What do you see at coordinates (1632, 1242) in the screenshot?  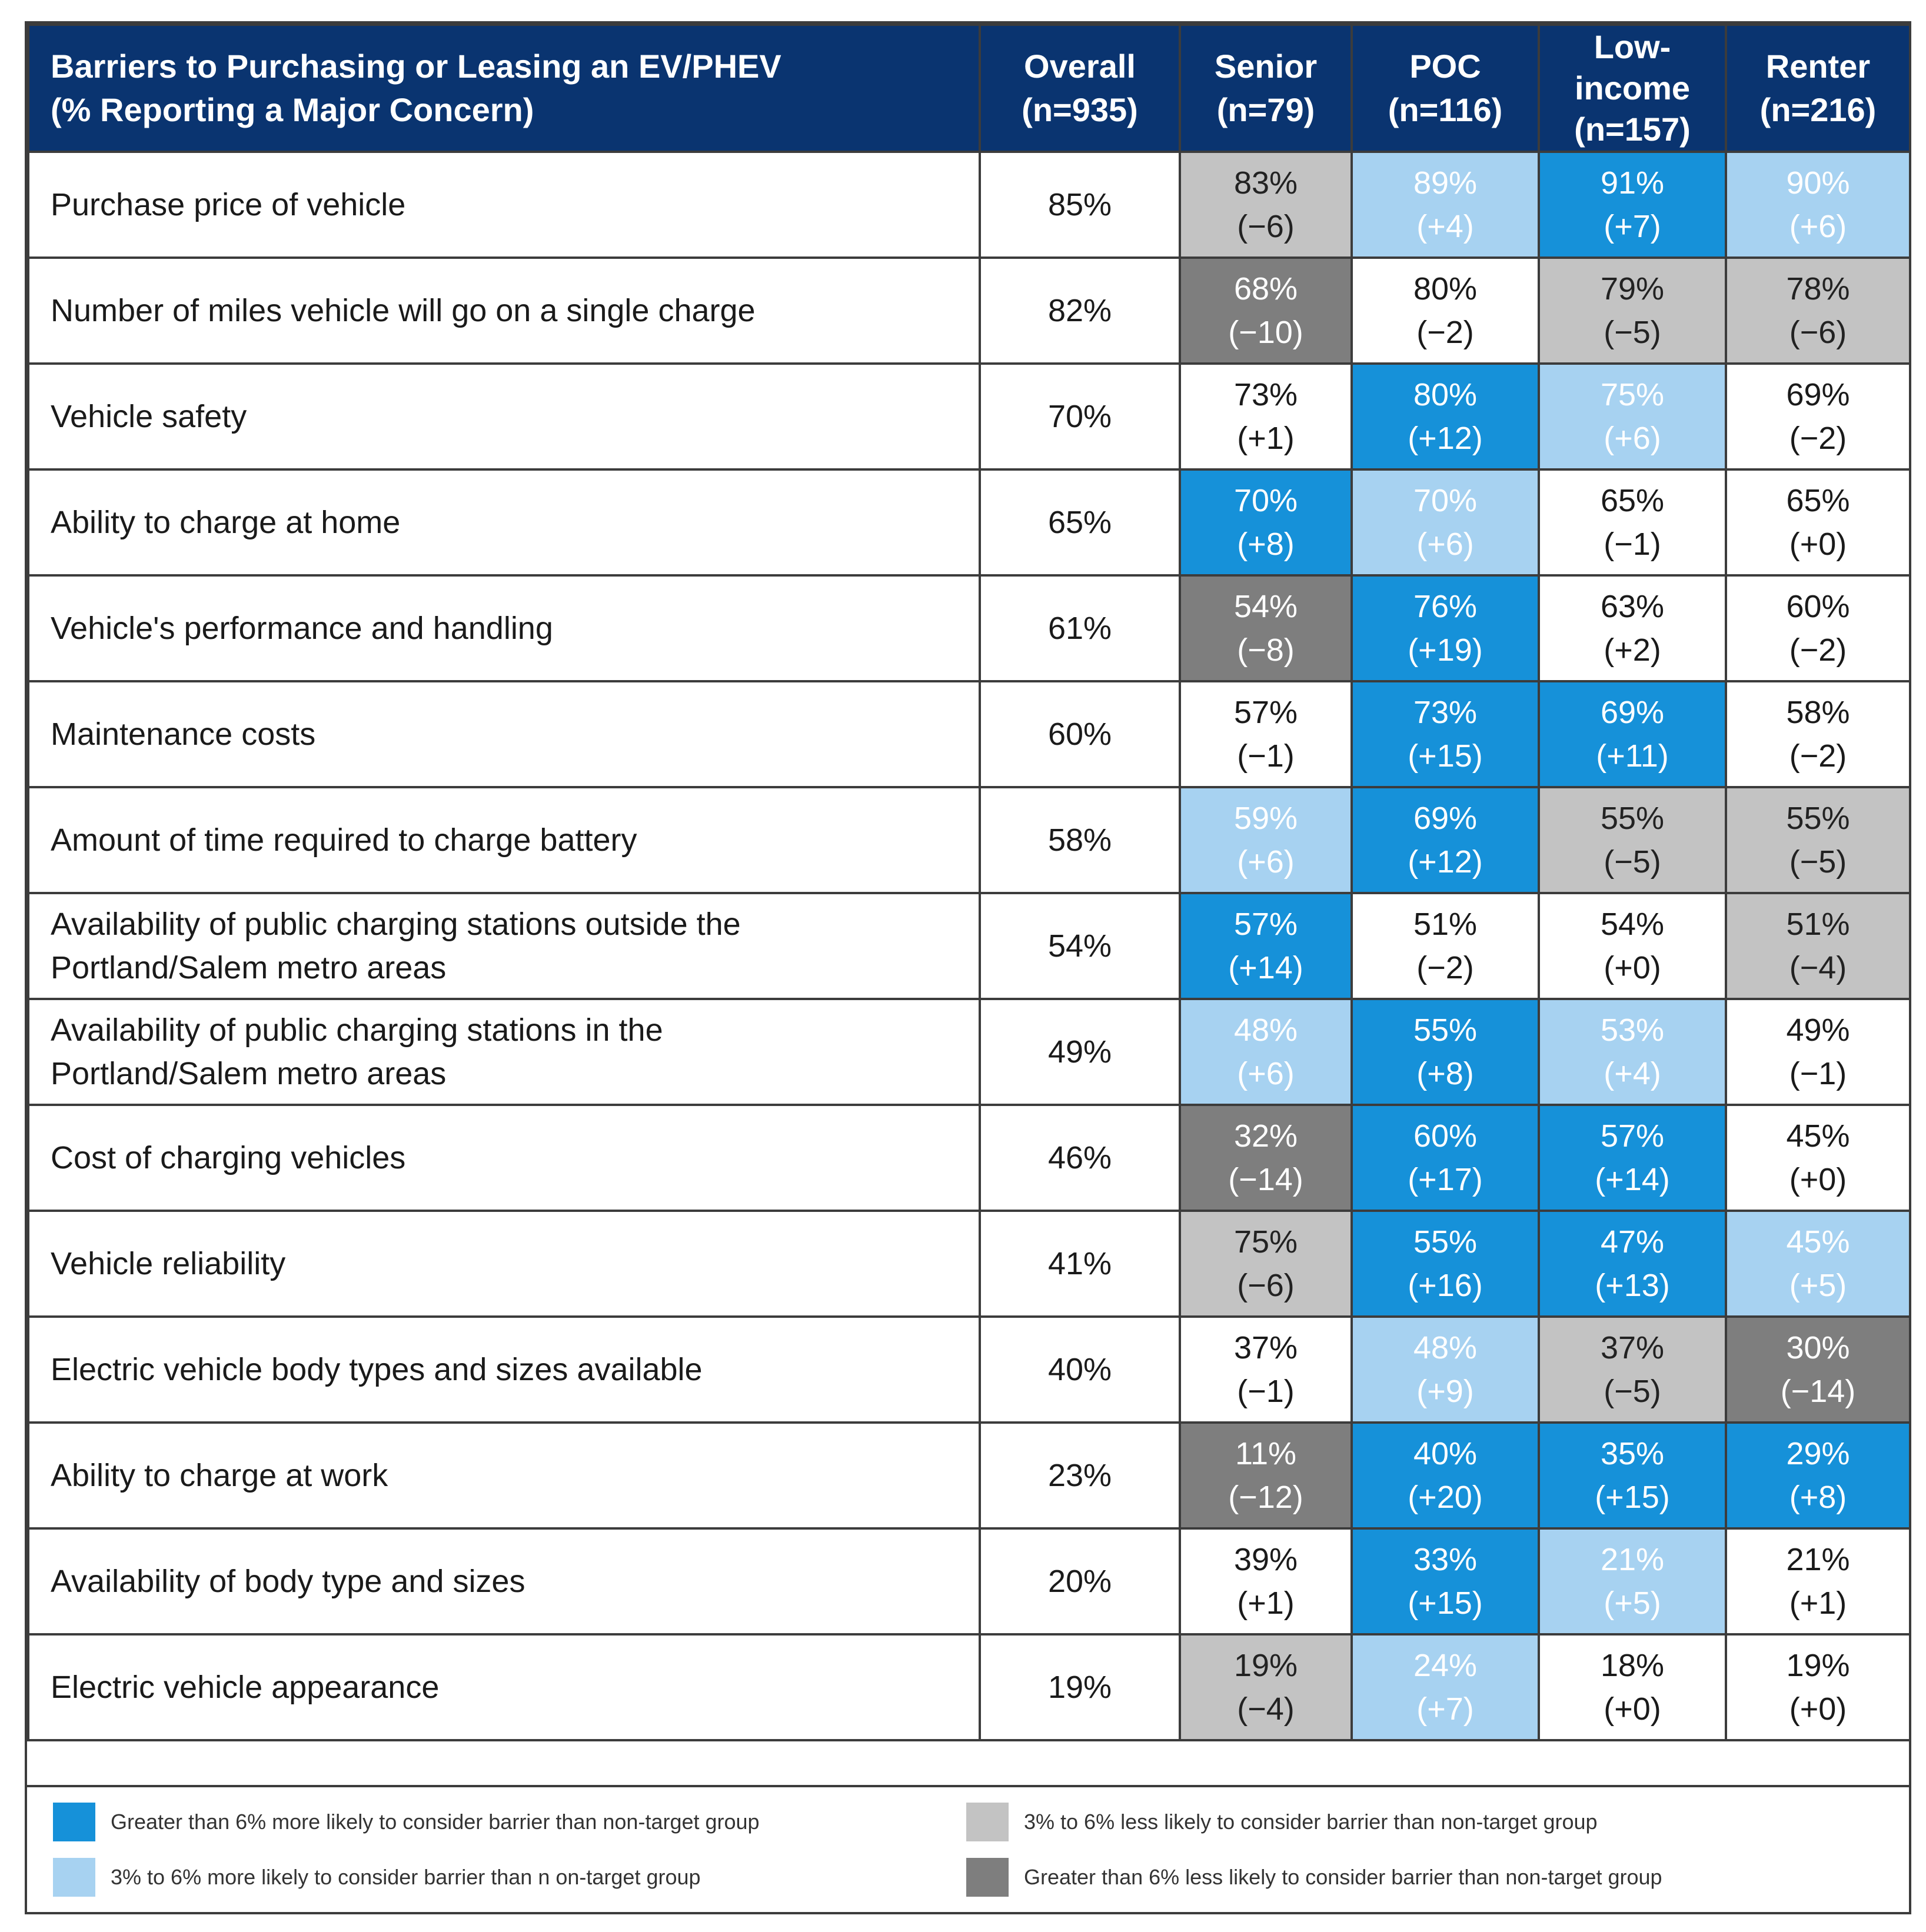 I see `percent-value: 47%` at bounding box center [1632, 1242].